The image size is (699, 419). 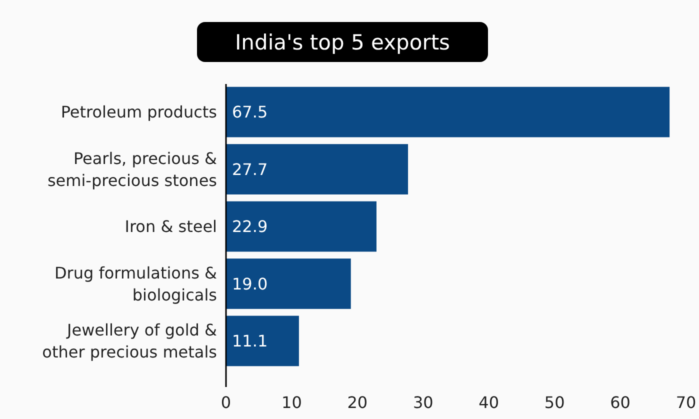 What do you see at coordinates (357, 402) in the screenshot?
I see `x-tick-label: 20` at bounding box center [357, 402].